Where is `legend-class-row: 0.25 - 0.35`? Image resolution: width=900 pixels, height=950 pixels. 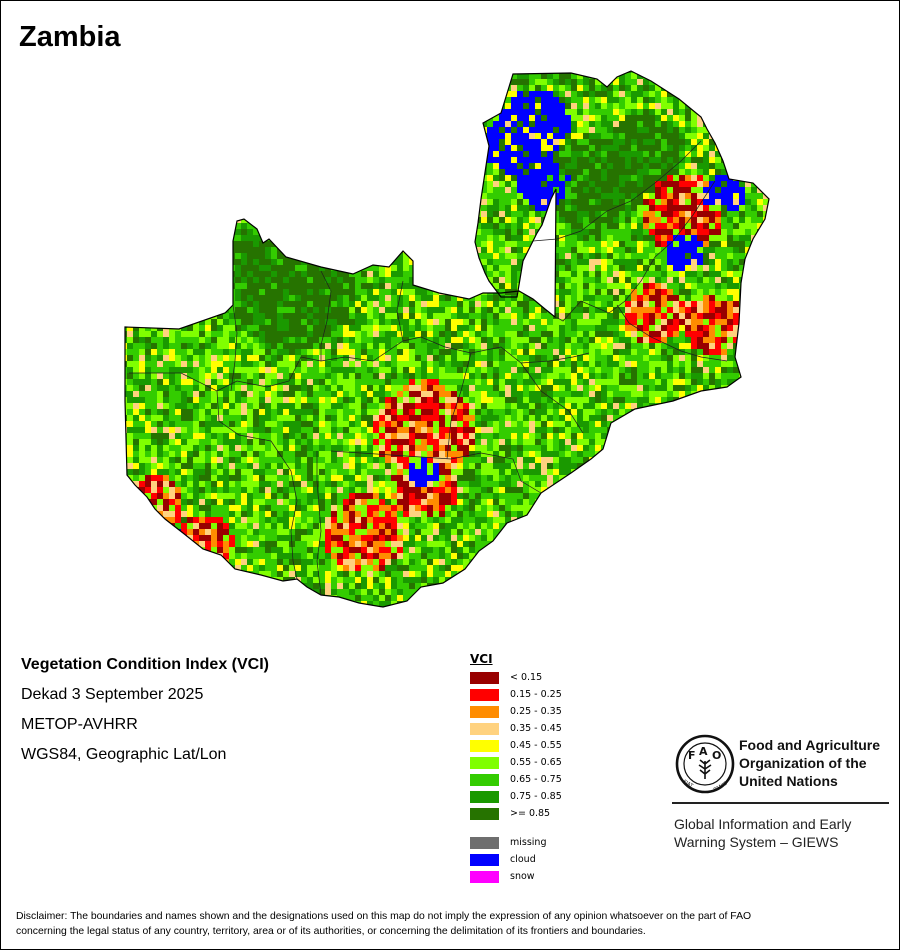
legend-class-row: 0.25 - 0.35 is located at coordinates (516, 711).